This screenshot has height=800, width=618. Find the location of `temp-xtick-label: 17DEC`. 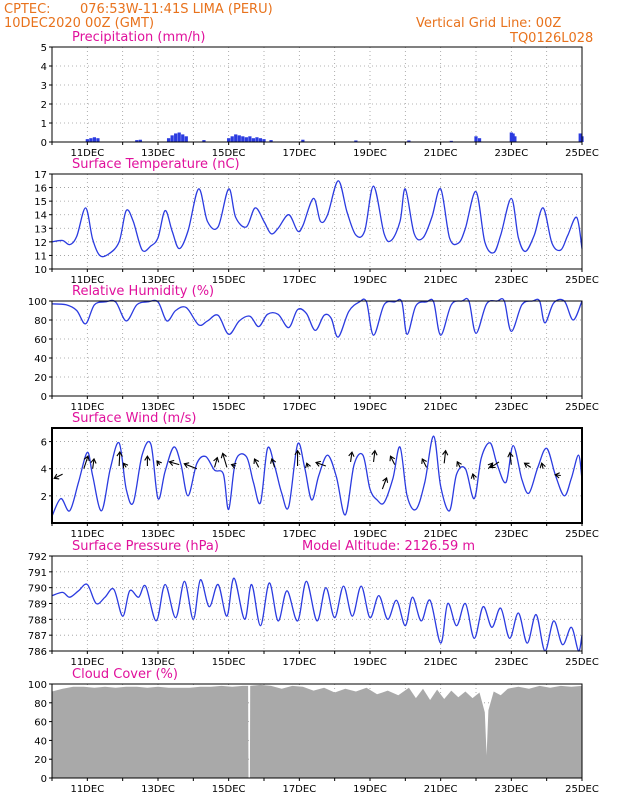

temp-xtick-label: 17DEC is located at coordinates (299, 280).